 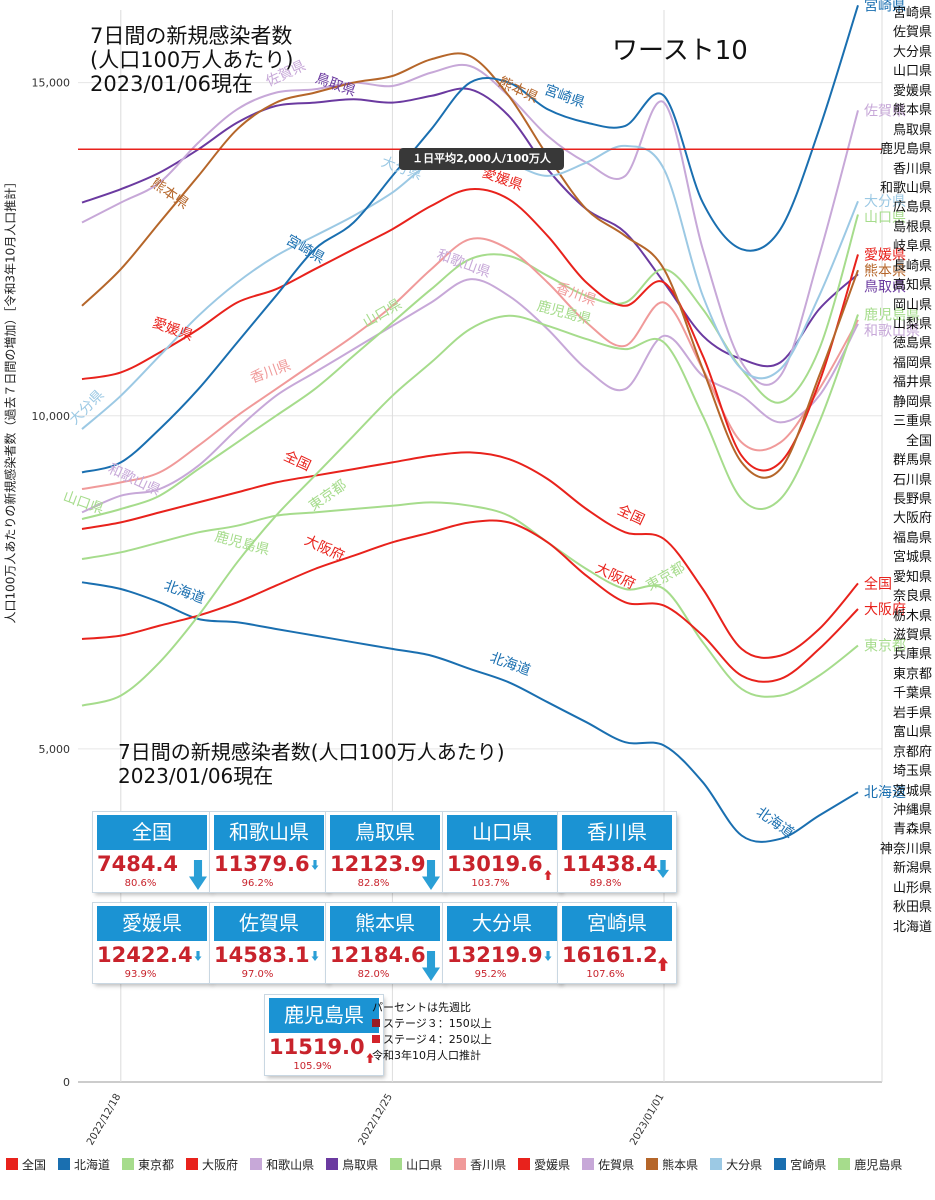 I want to click on card-value: 11379.6, so click(x=262, y=864).